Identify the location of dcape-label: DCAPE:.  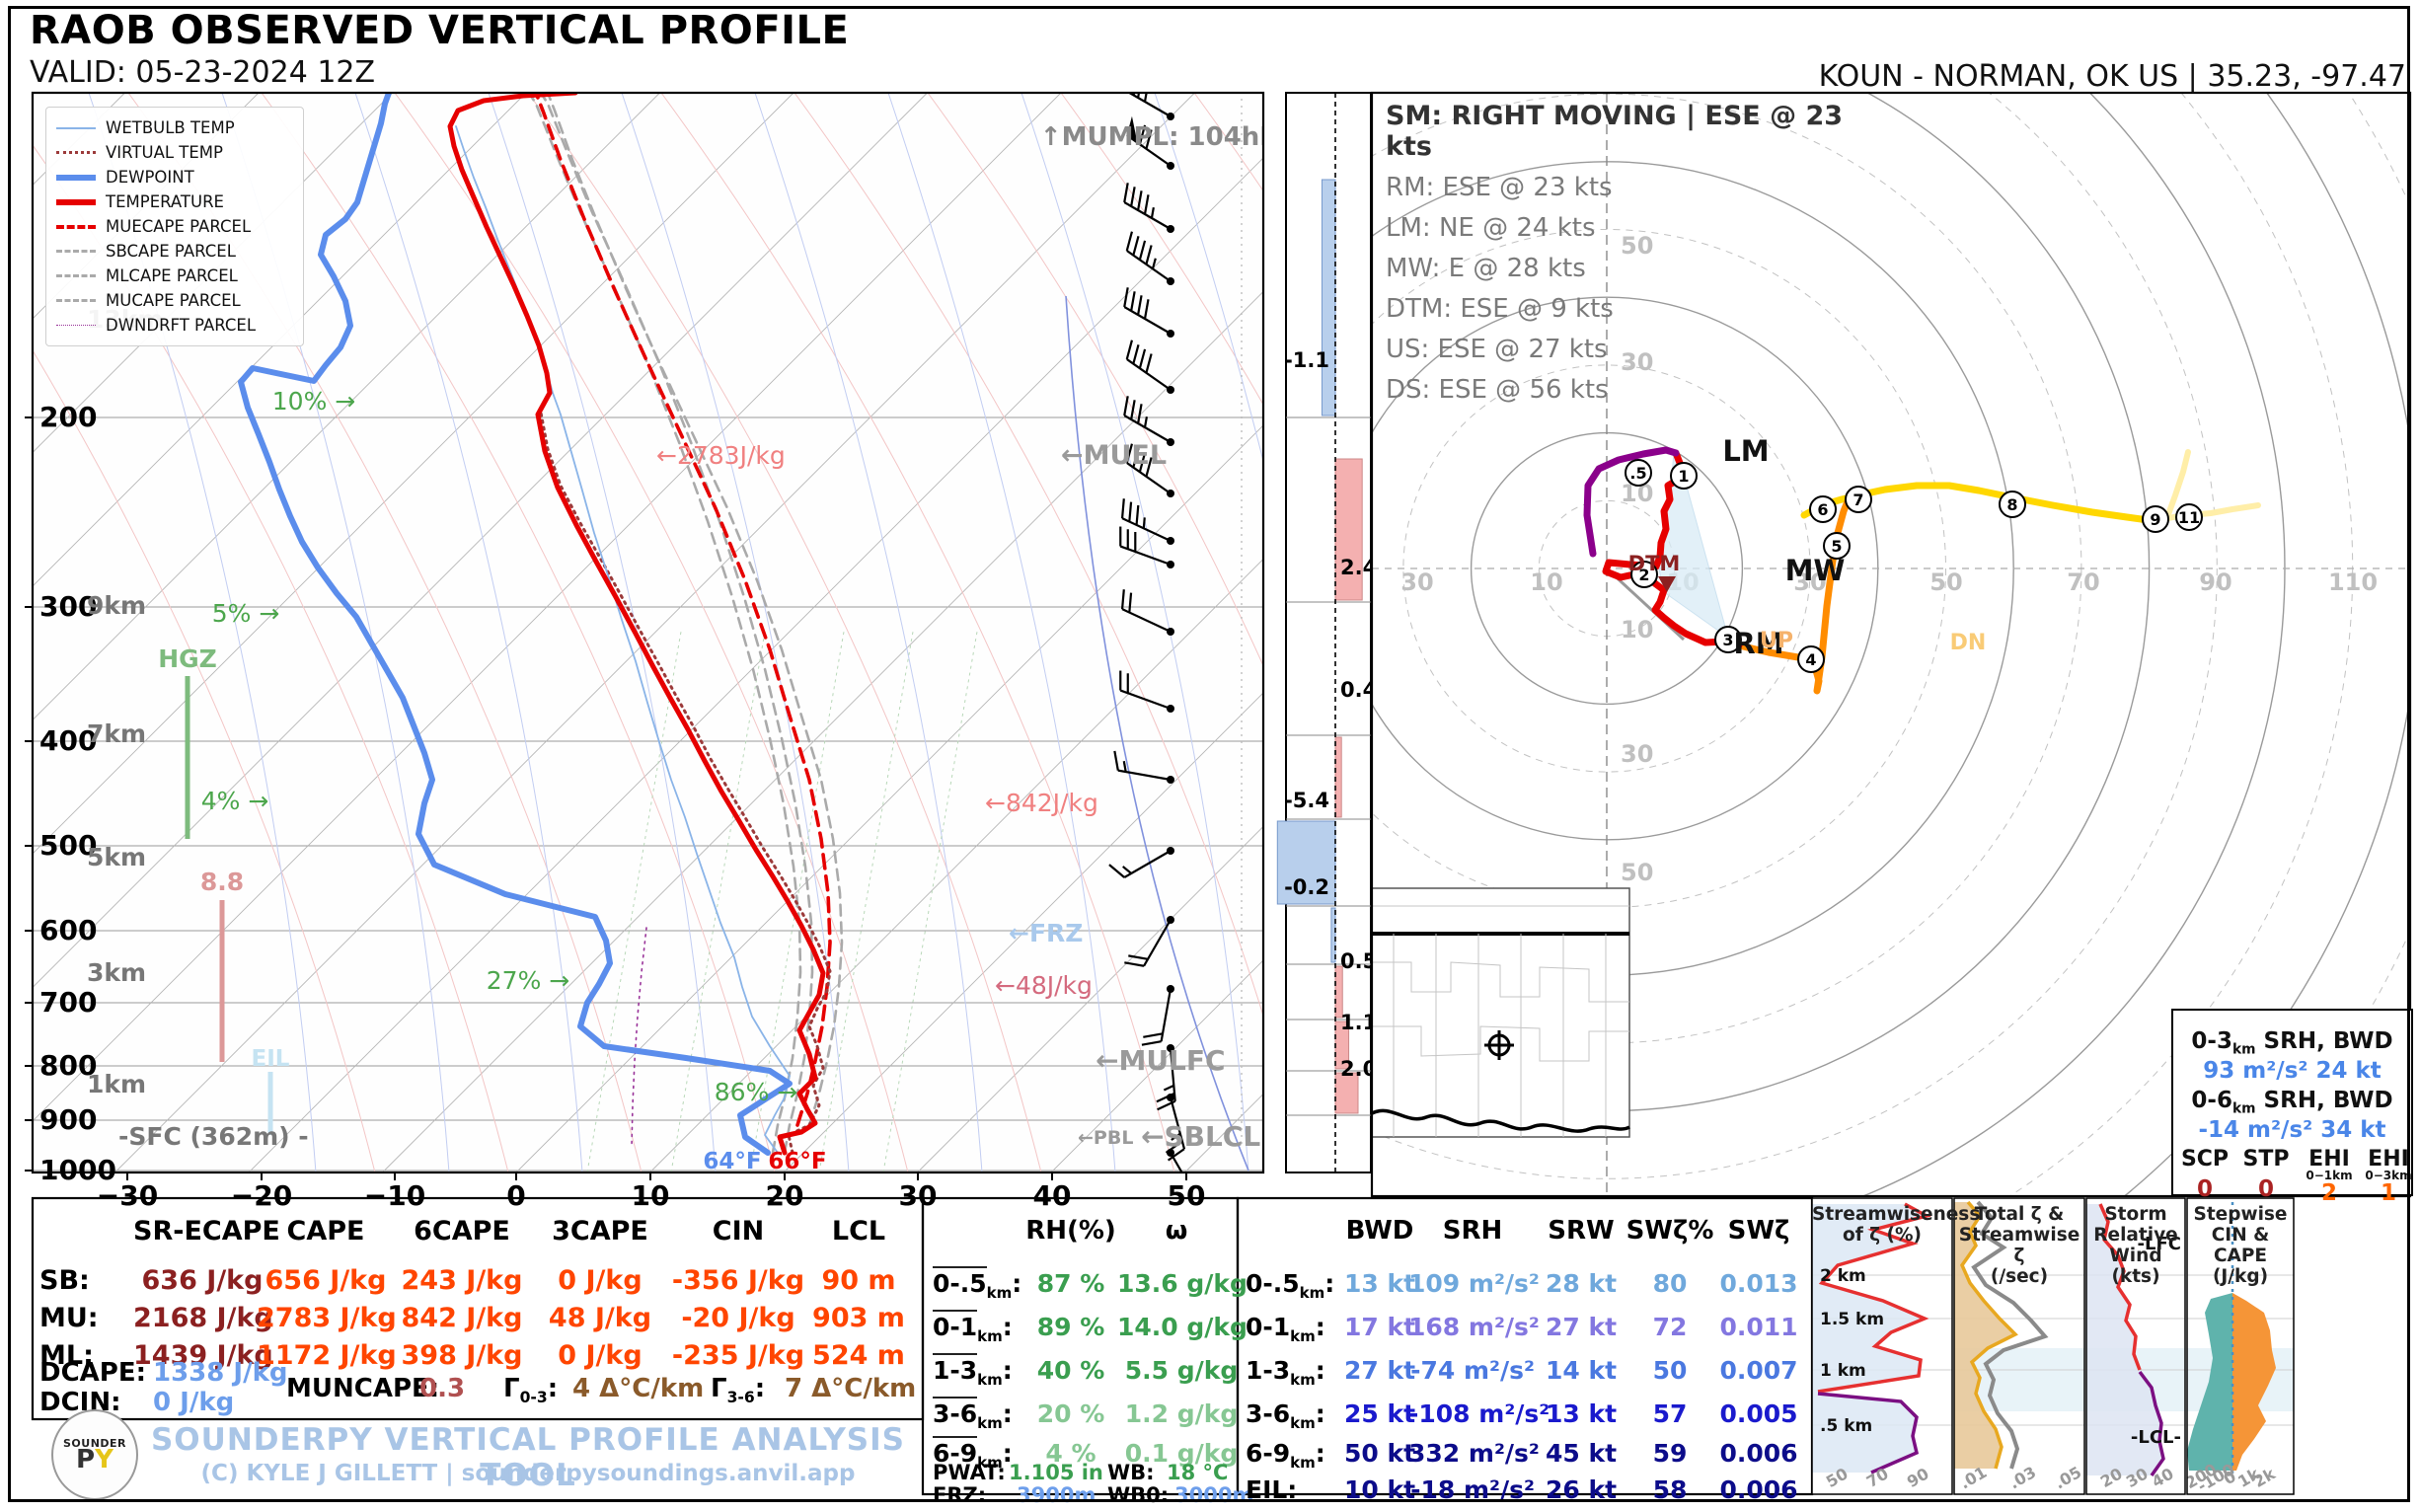
(92, 1373).